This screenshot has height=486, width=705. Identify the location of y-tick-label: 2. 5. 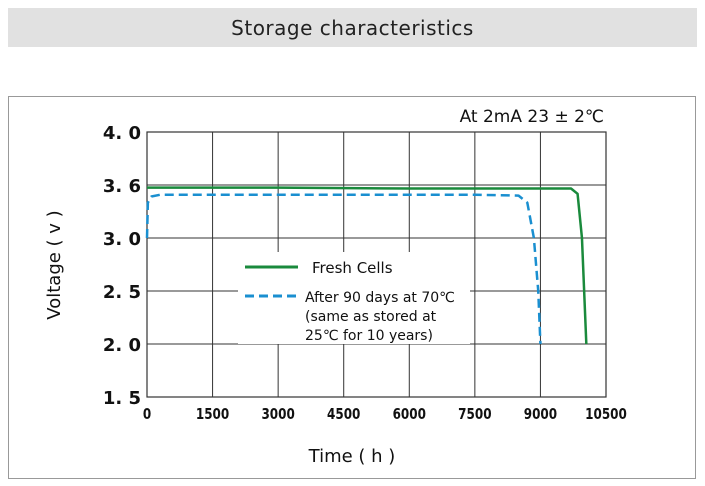
(122, 292).